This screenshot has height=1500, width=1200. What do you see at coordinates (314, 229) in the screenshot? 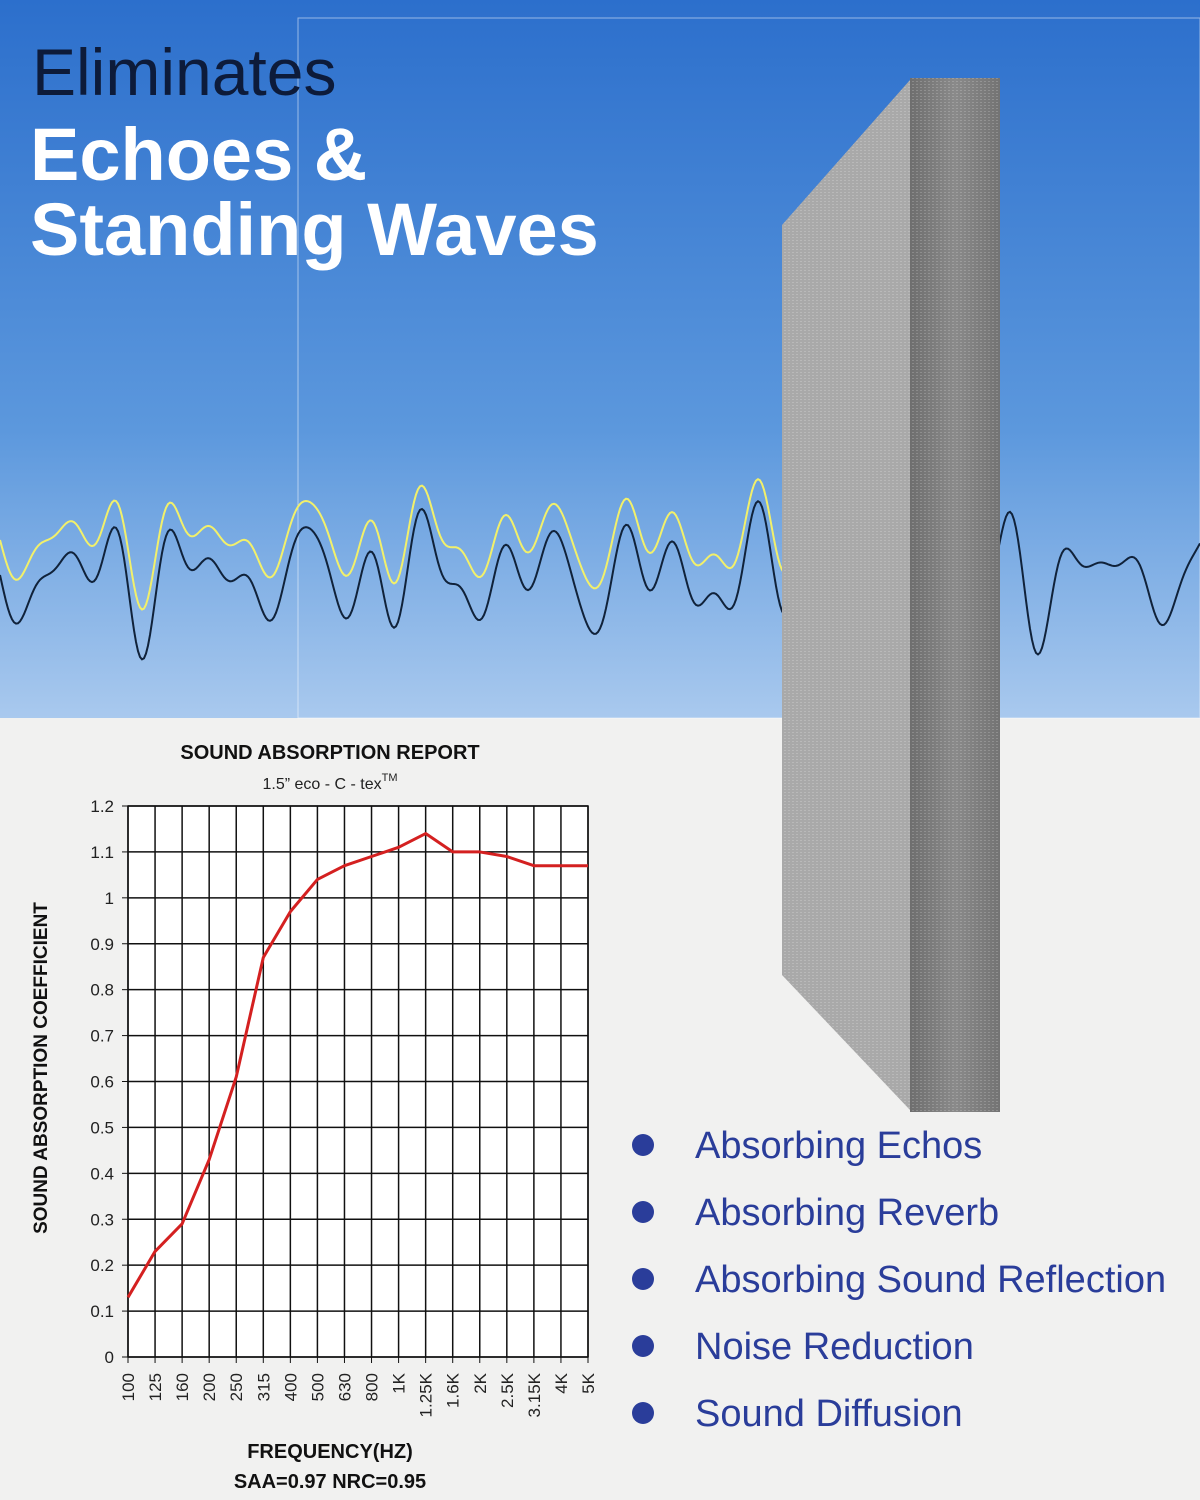
I see `headline-line3: Standing Waves` at bounding box center [314, 229].